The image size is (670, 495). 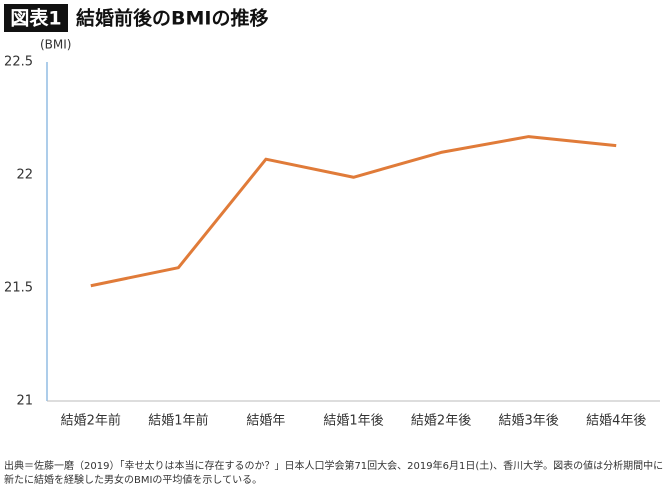 I want to click on x-tick-label: 結婚2年前, so click(x=91, y=421).